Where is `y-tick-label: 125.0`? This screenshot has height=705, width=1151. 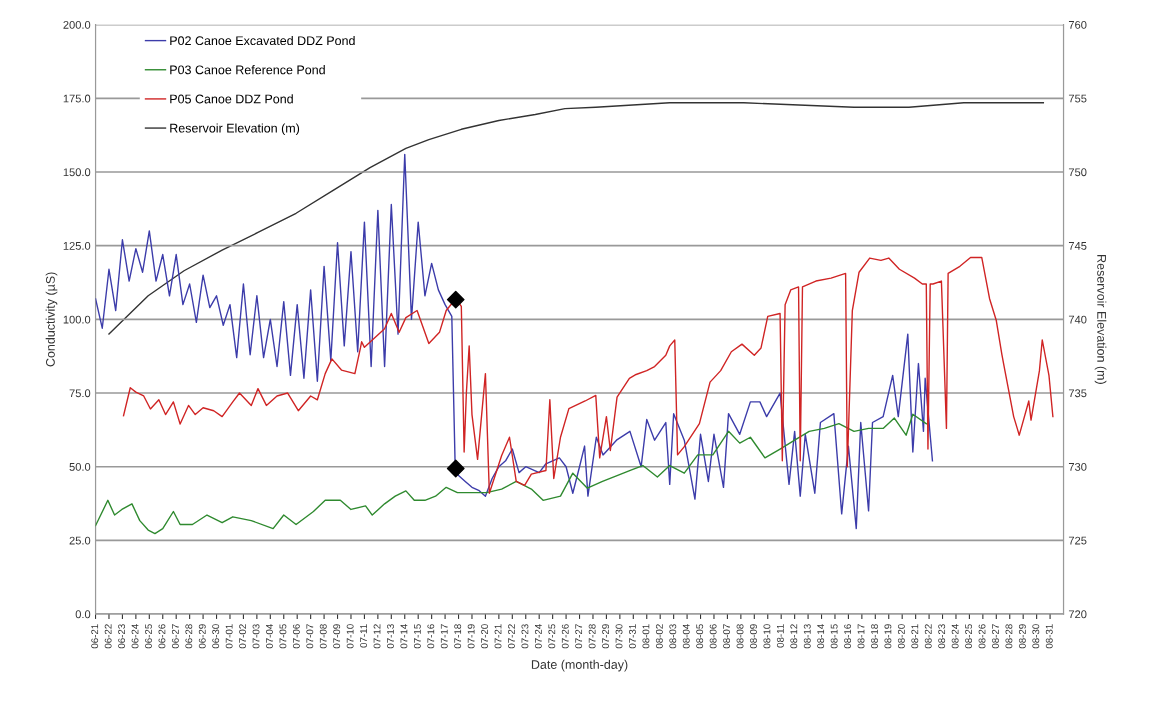
y-tick-label: 125.0 is located at coordinates (77, 245).